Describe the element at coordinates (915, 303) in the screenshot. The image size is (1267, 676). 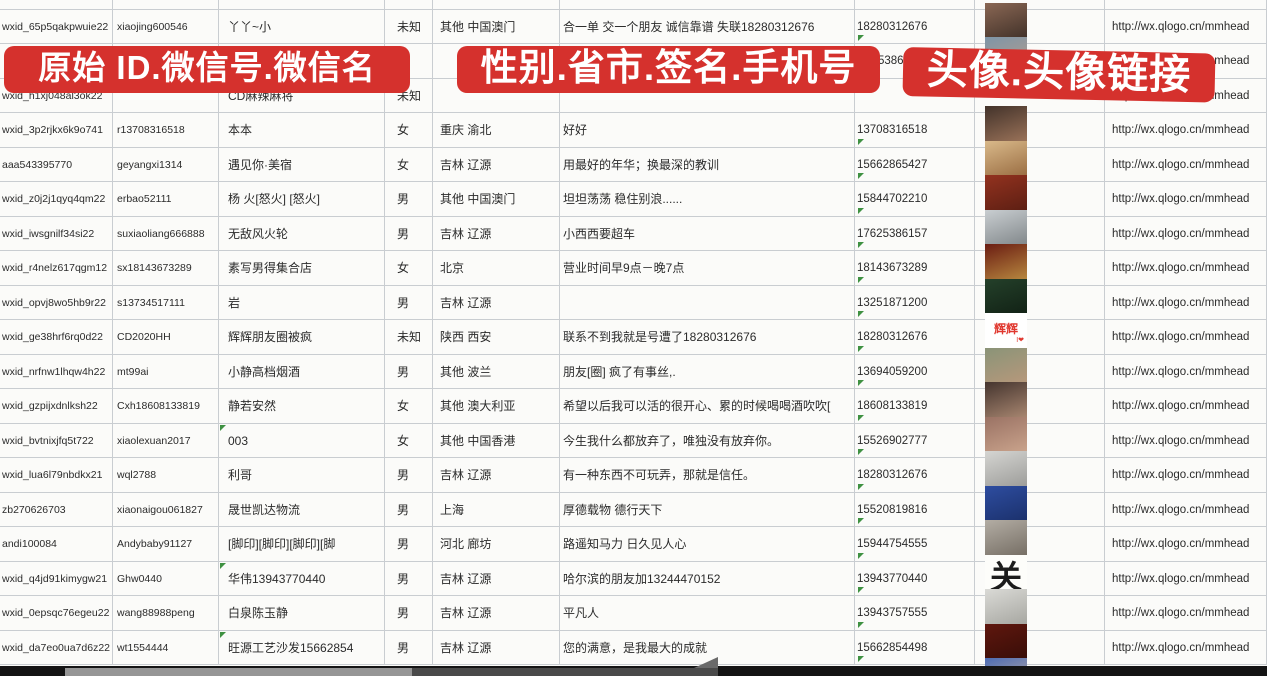
I see `cell-phone: 13251871200` at that location.